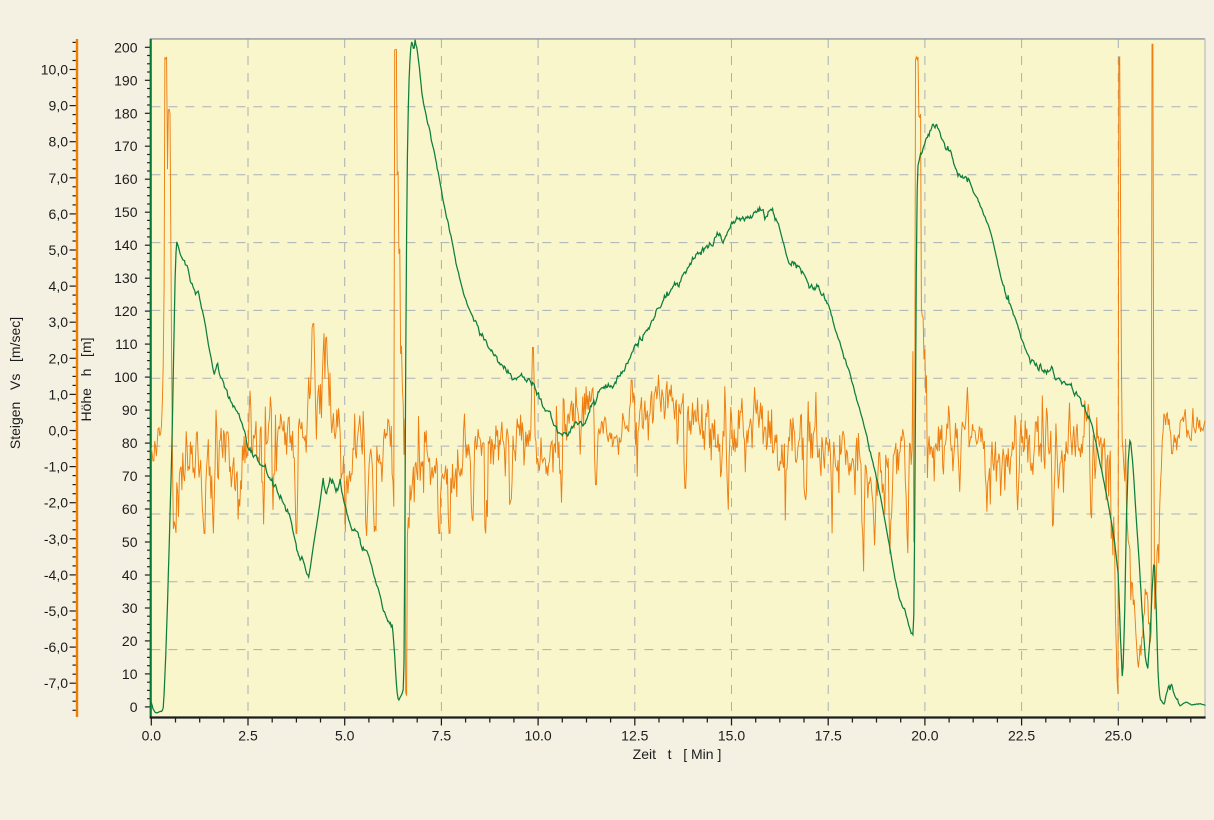  Describe the element at coordinates (59, 214) in the screenshot. I see `svg-text: 6,0` at that location.